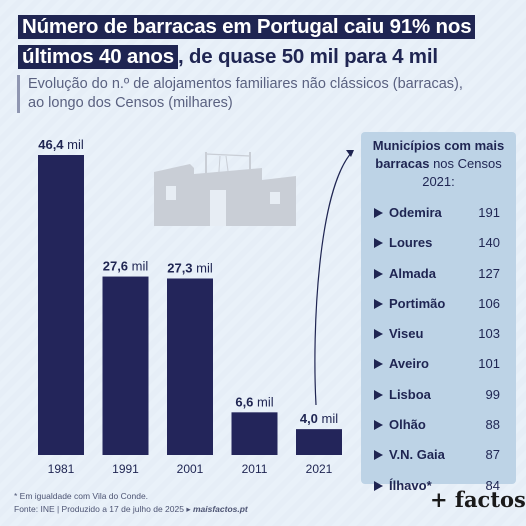  What do you see at coordinates (489, 364) in the screenshot?
I see `municipality-count: 101` at bounding box center [489, 364].